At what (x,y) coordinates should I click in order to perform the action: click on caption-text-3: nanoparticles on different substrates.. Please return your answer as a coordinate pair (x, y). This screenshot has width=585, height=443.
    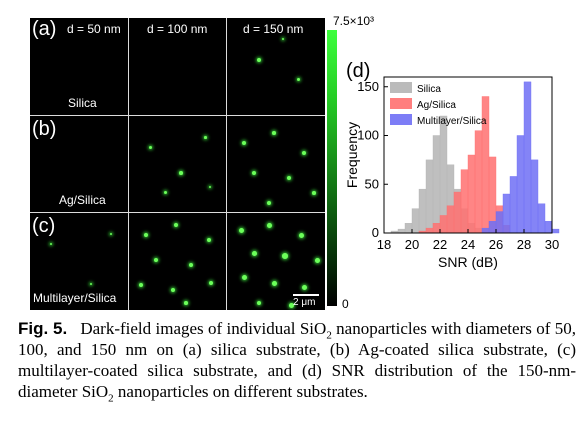
    Looking at the image, I should click on (240, 391).